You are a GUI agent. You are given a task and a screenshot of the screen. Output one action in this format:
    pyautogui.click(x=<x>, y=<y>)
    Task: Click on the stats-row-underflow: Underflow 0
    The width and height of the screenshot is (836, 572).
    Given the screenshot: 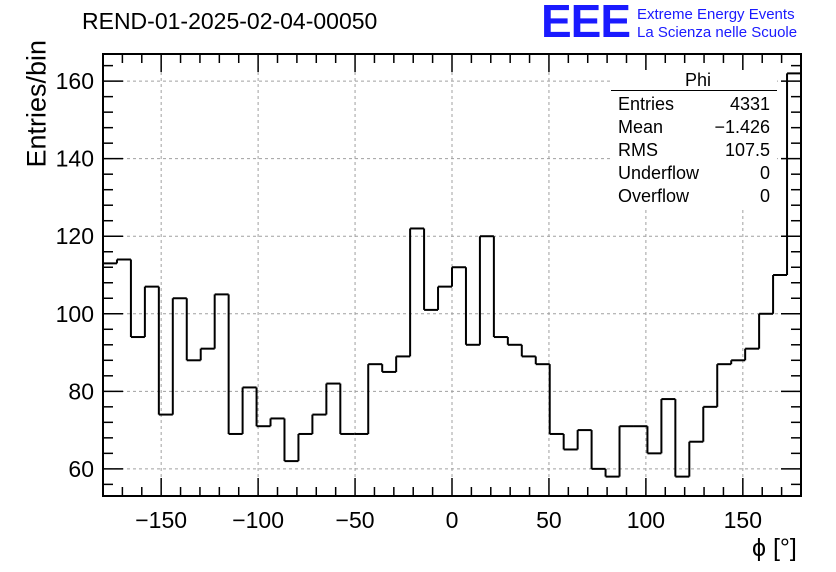 What is the action you would take?
    pyautogui.click(x=694, y=173)
    